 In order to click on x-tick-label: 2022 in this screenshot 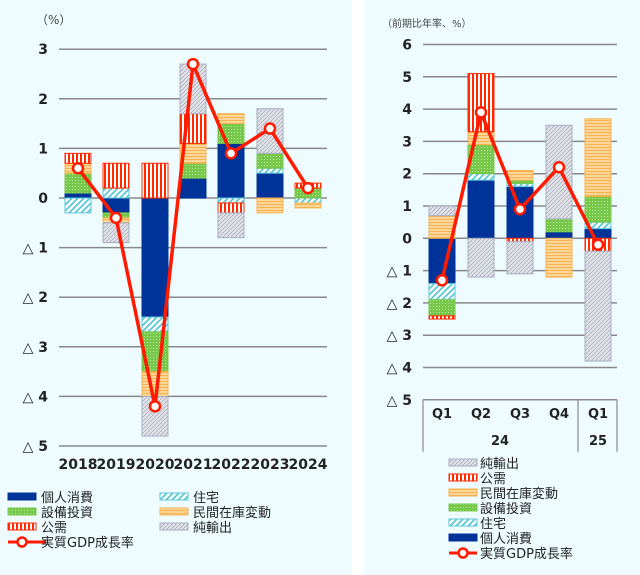, I will do `click(231, 465)`.